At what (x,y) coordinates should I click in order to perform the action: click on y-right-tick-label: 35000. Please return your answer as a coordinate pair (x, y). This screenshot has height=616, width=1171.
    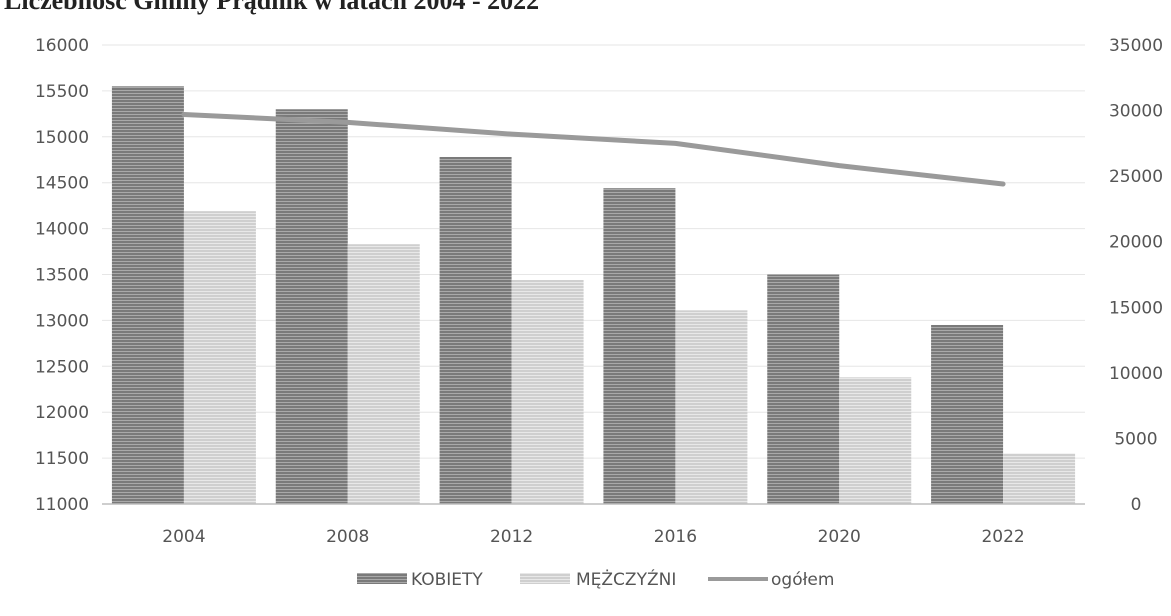
    Looking at the image, I should click on (1136, 46).